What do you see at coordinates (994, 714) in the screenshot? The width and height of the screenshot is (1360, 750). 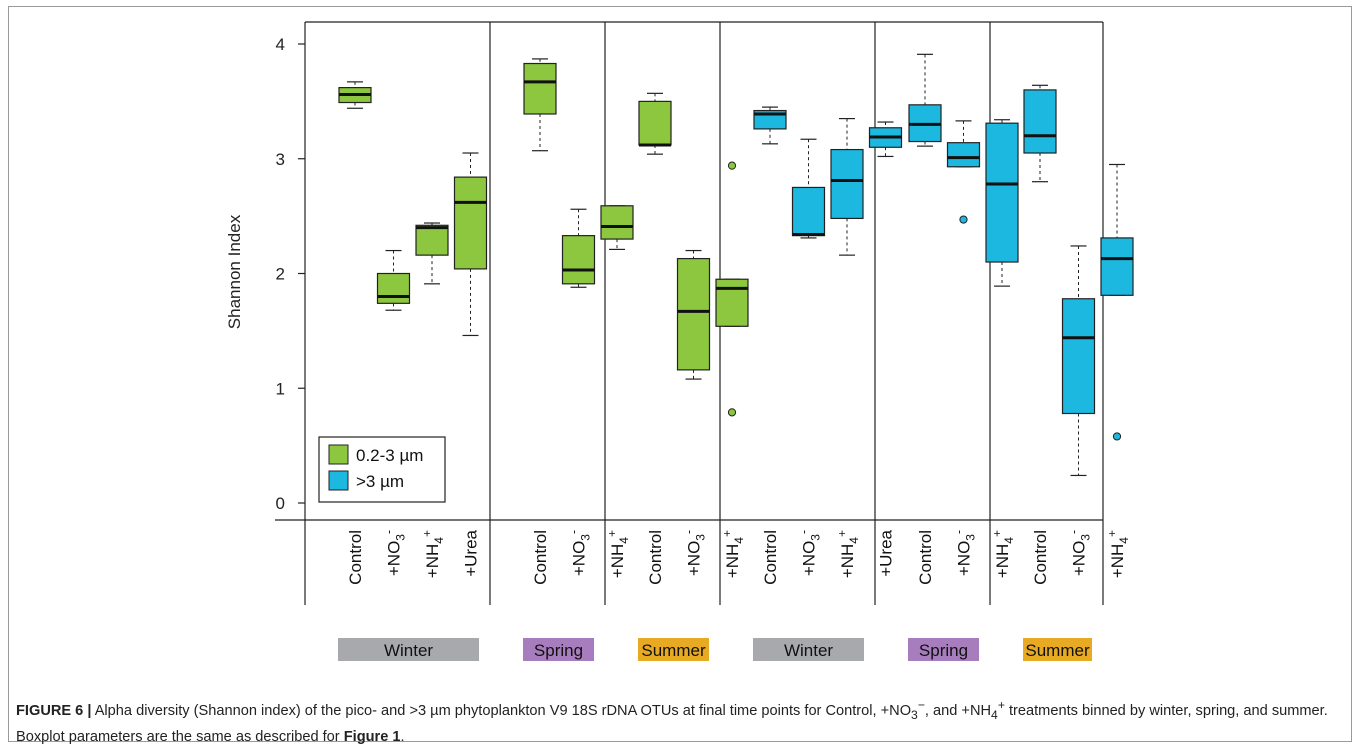 I see `caption-nh4-sub: 4` at bounding box center [994, 714].